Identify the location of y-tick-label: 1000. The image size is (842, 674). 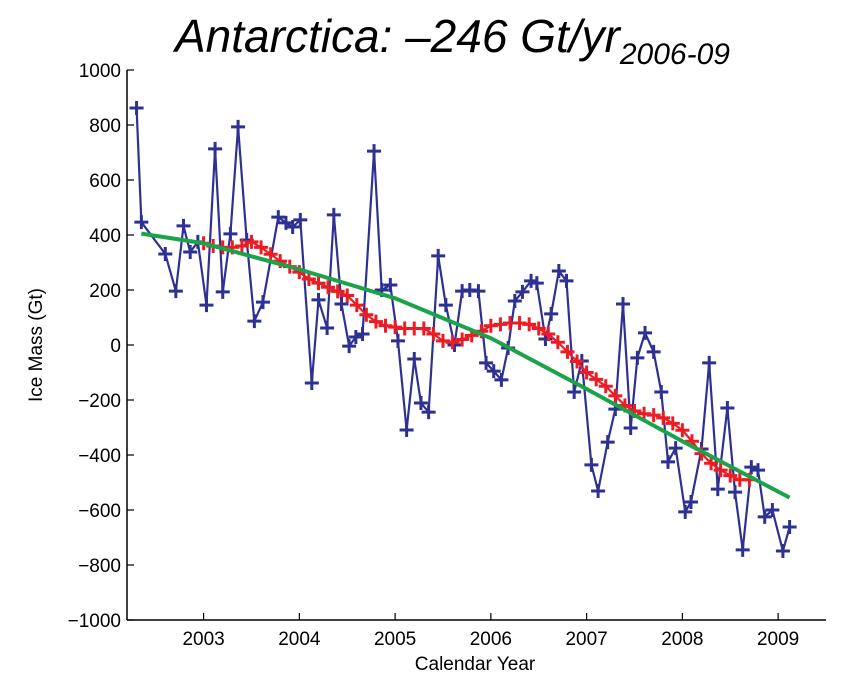
(100, 71).